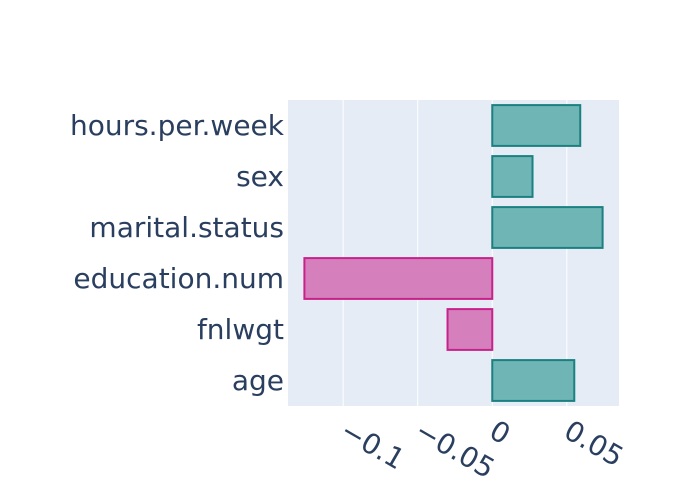  What do you see at coordinates (533, 380) in the screenshot?
I see `bar-age` at bounding box center [533, 380].